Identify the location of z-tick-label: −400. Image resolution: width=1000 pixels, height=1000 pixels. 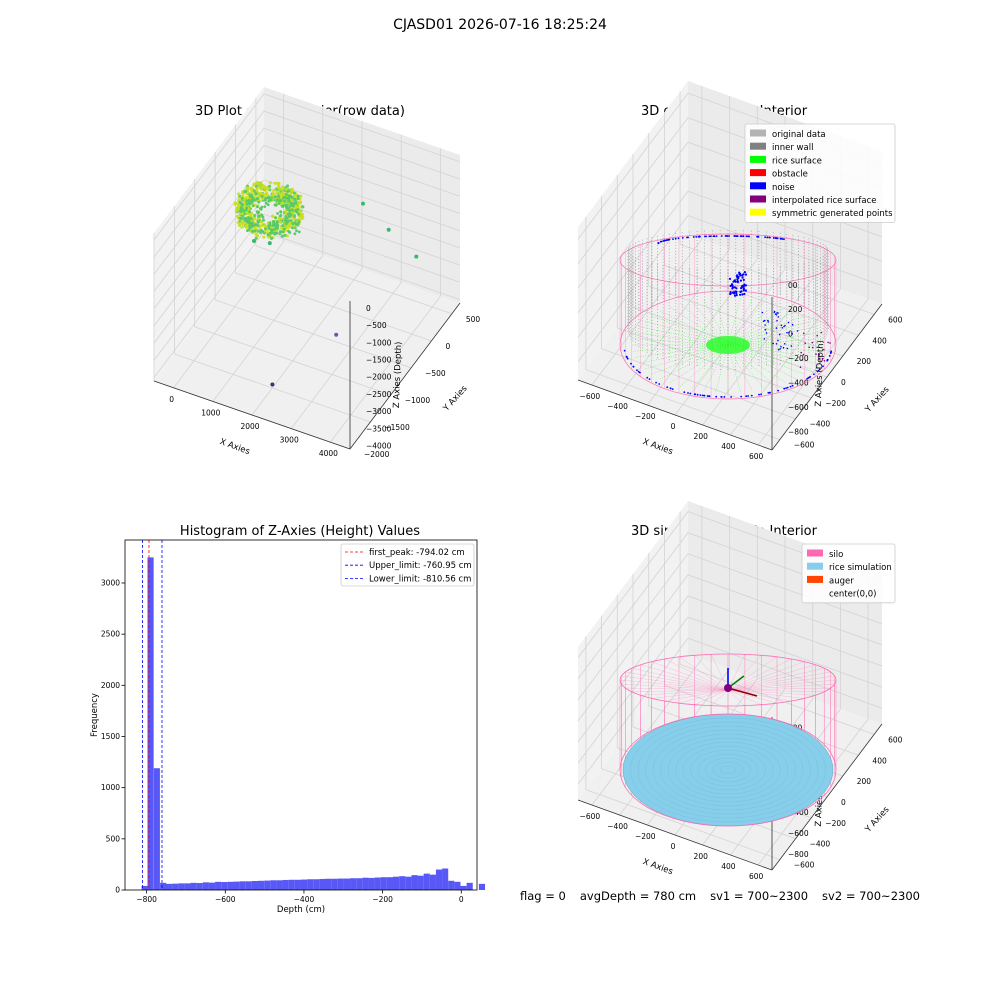
(798, 383).